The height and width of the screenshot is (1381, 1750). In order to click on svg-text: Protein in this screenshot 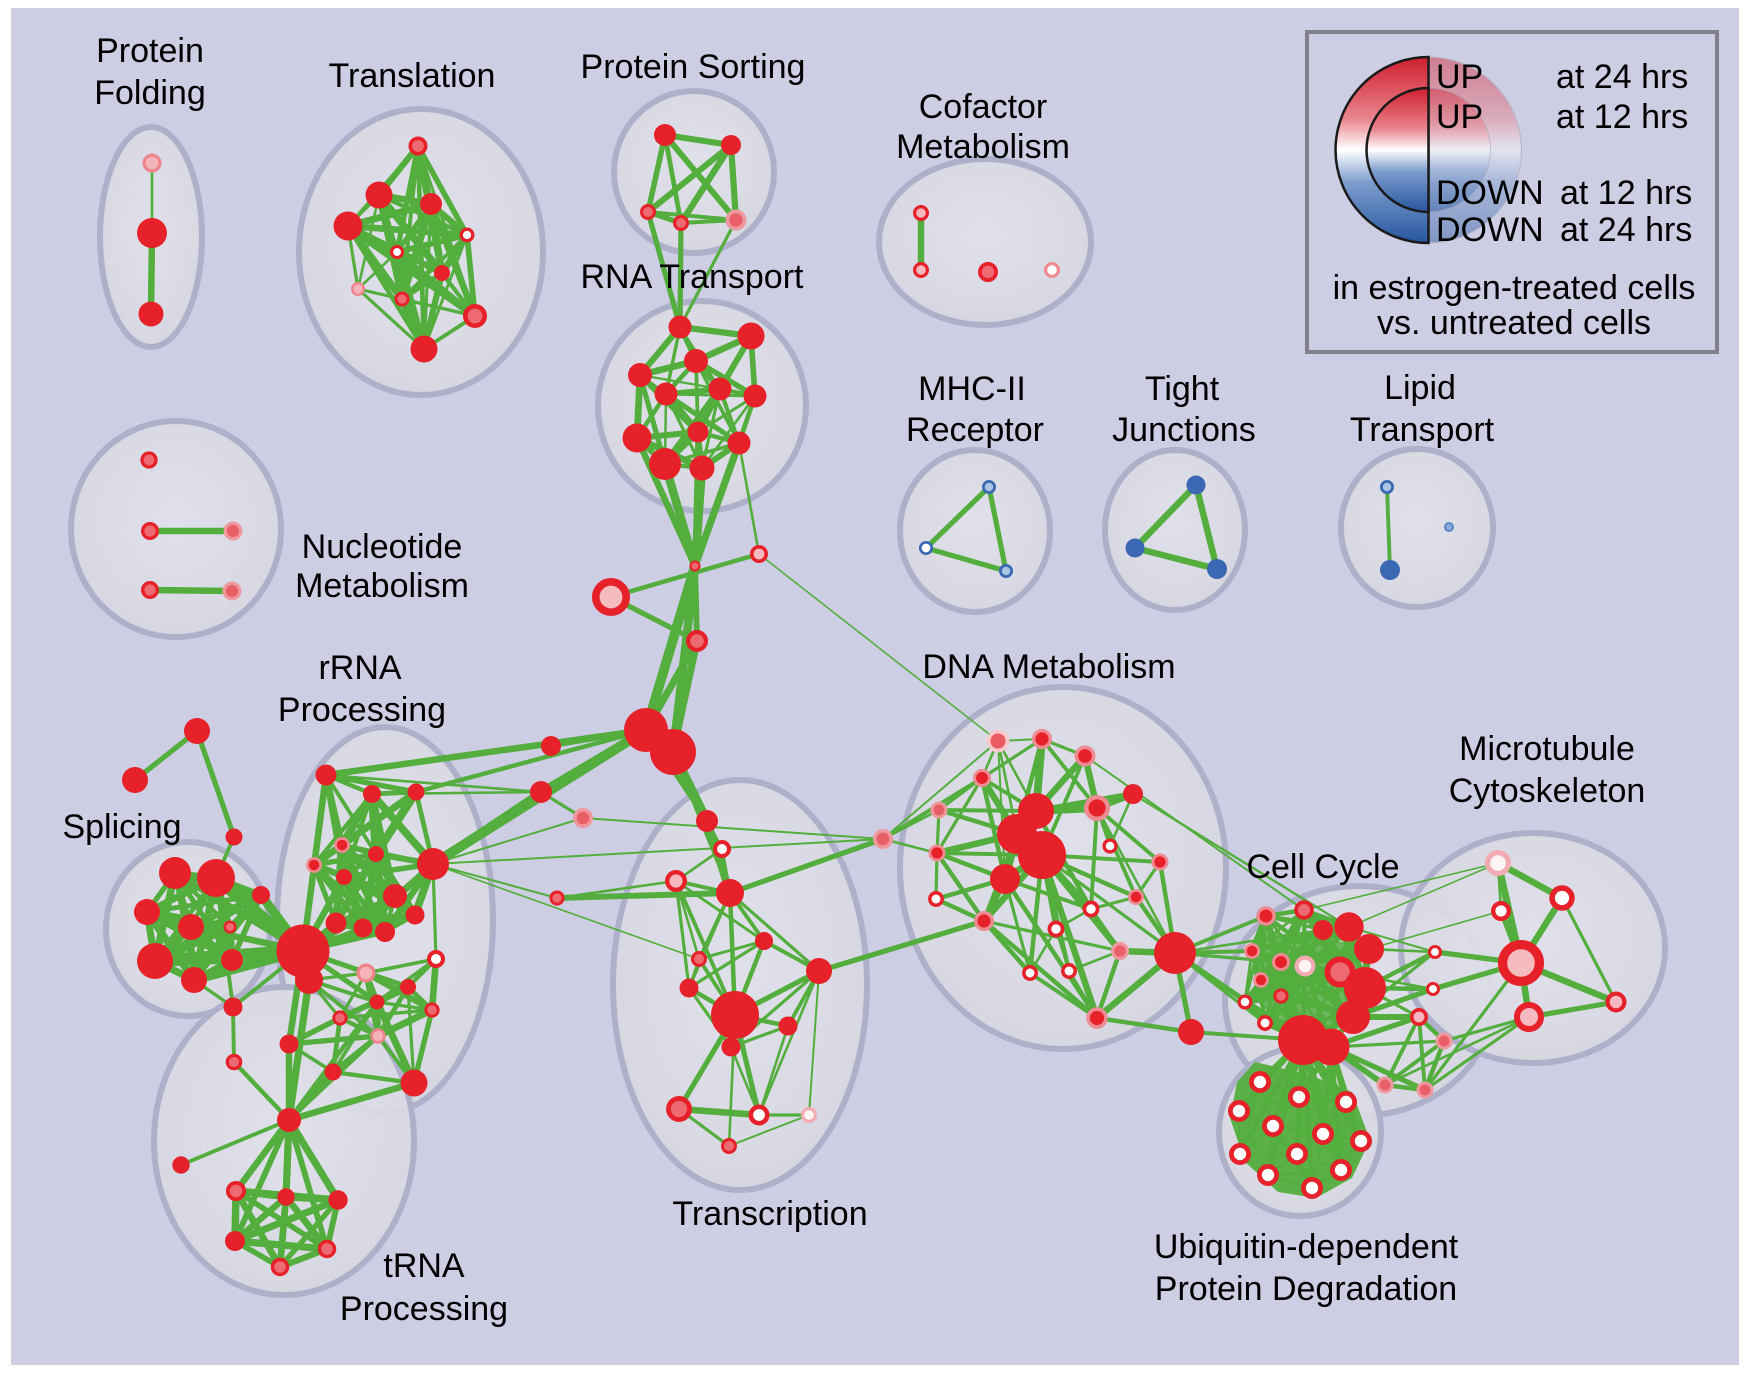, I will do `click(150, 51)`.